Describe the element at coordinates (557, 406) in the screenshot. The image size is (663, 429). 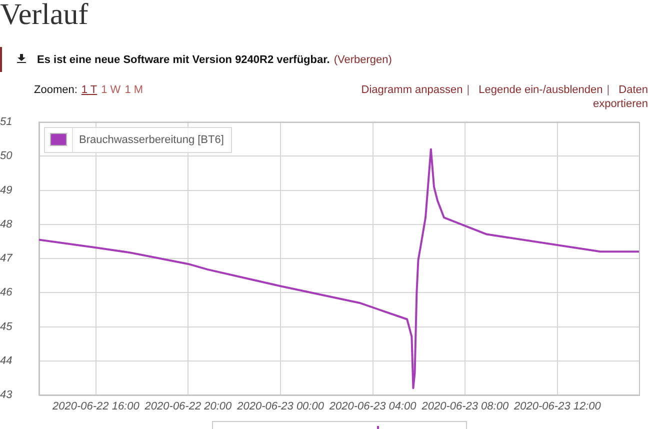
I see `x-tick-label: 2020-06-23 12:00` at that location.